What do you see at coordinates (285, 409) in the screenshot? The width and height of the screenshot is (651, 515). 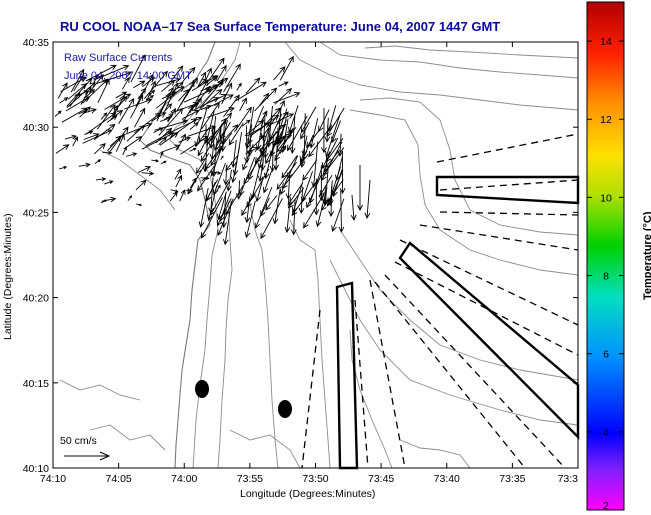 I see `station-marker` at bounding box center [285, 409].